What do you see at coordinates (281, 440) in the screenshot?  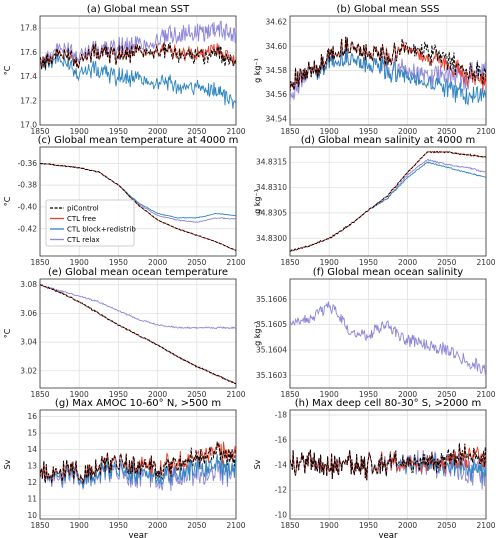 I see `y-tick-label: -16` at bounding box center [281, 440].